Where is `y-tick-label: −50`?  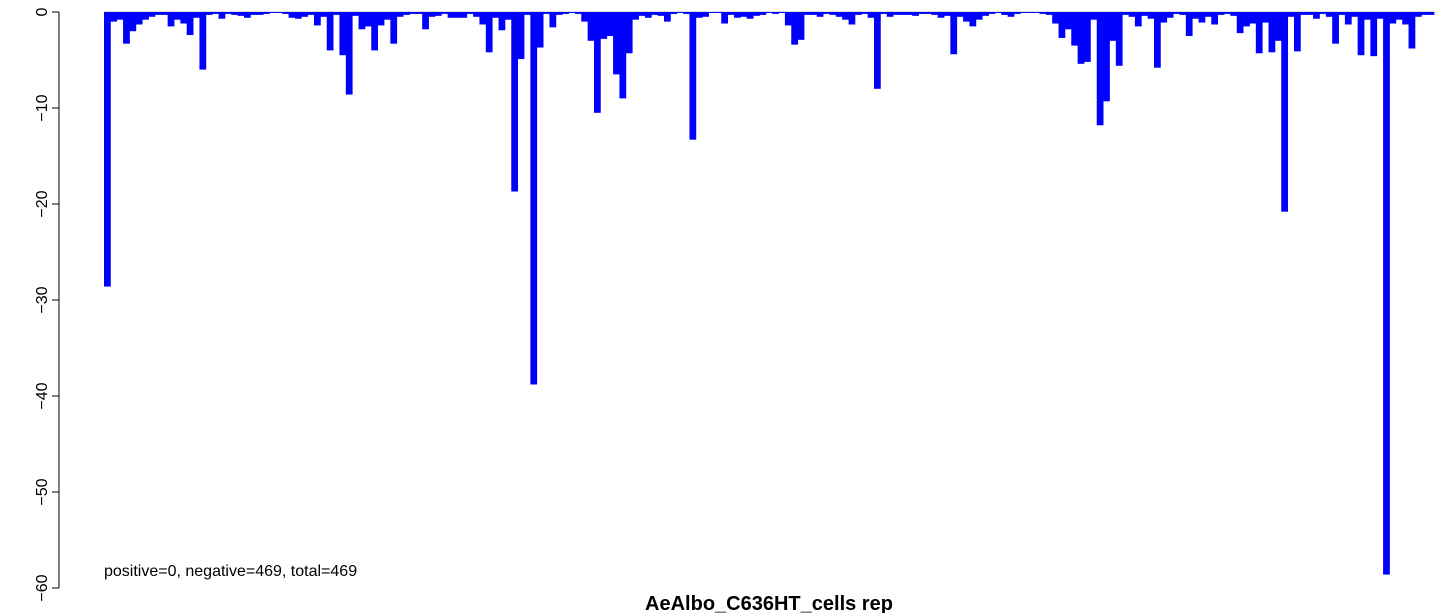 y-tick-label: −50 is located at coordinates (42, 491).